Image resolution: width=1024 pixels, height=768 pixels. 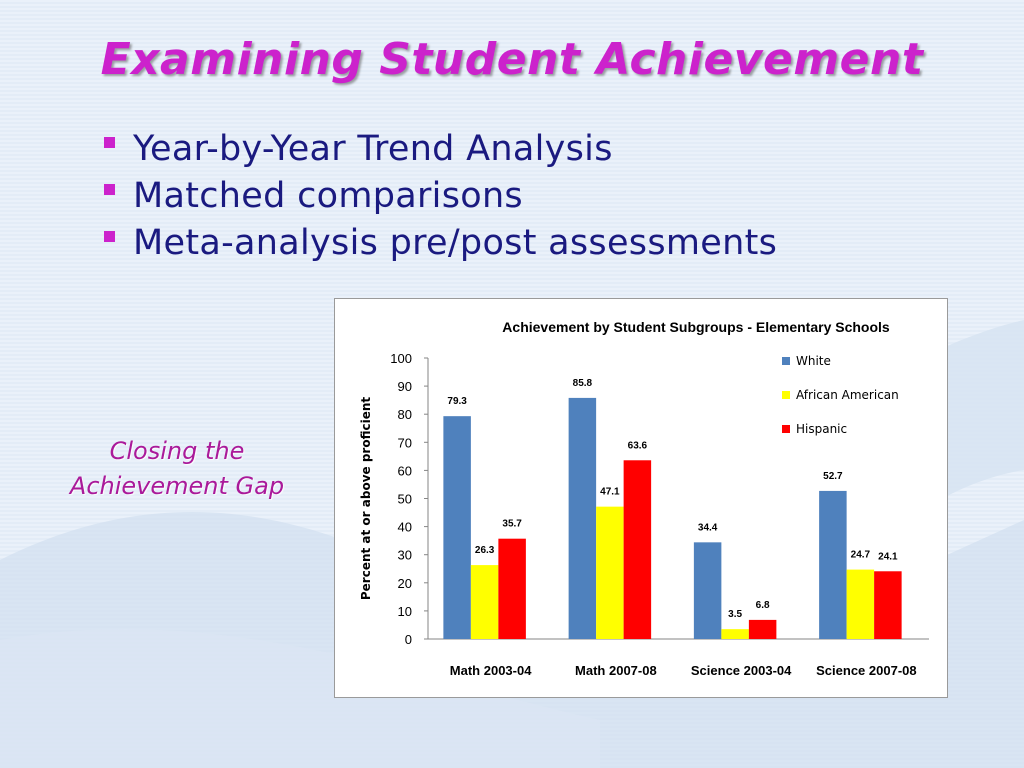 What do you see at coordinates (610, 492) in the screenshot?
I see `data-label: 47.1` at bounding box center [610, 492].